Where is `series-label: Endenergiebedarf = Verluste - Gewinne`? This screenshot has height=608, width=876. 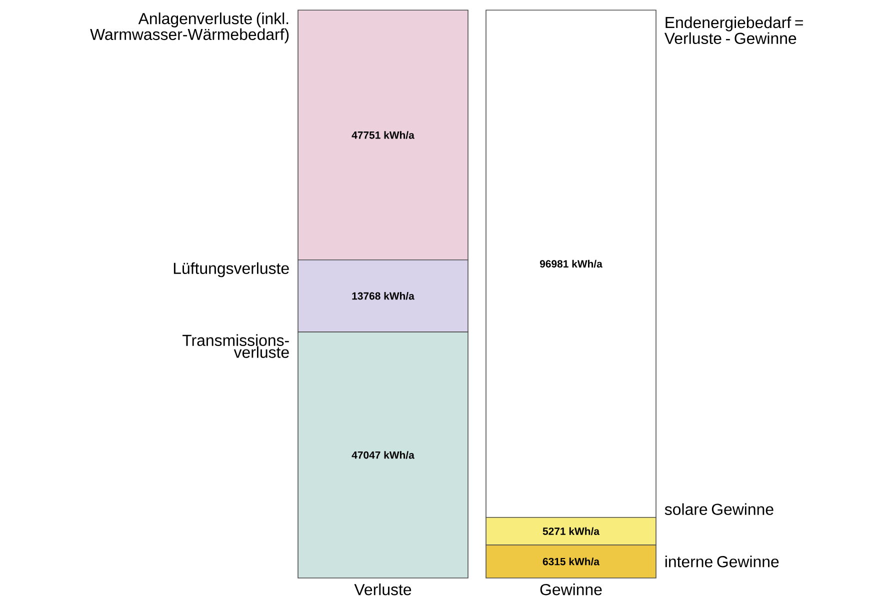
series-label: Endenergiebedarf = Verluste - Gewinne is located at coordinates (733, 30).